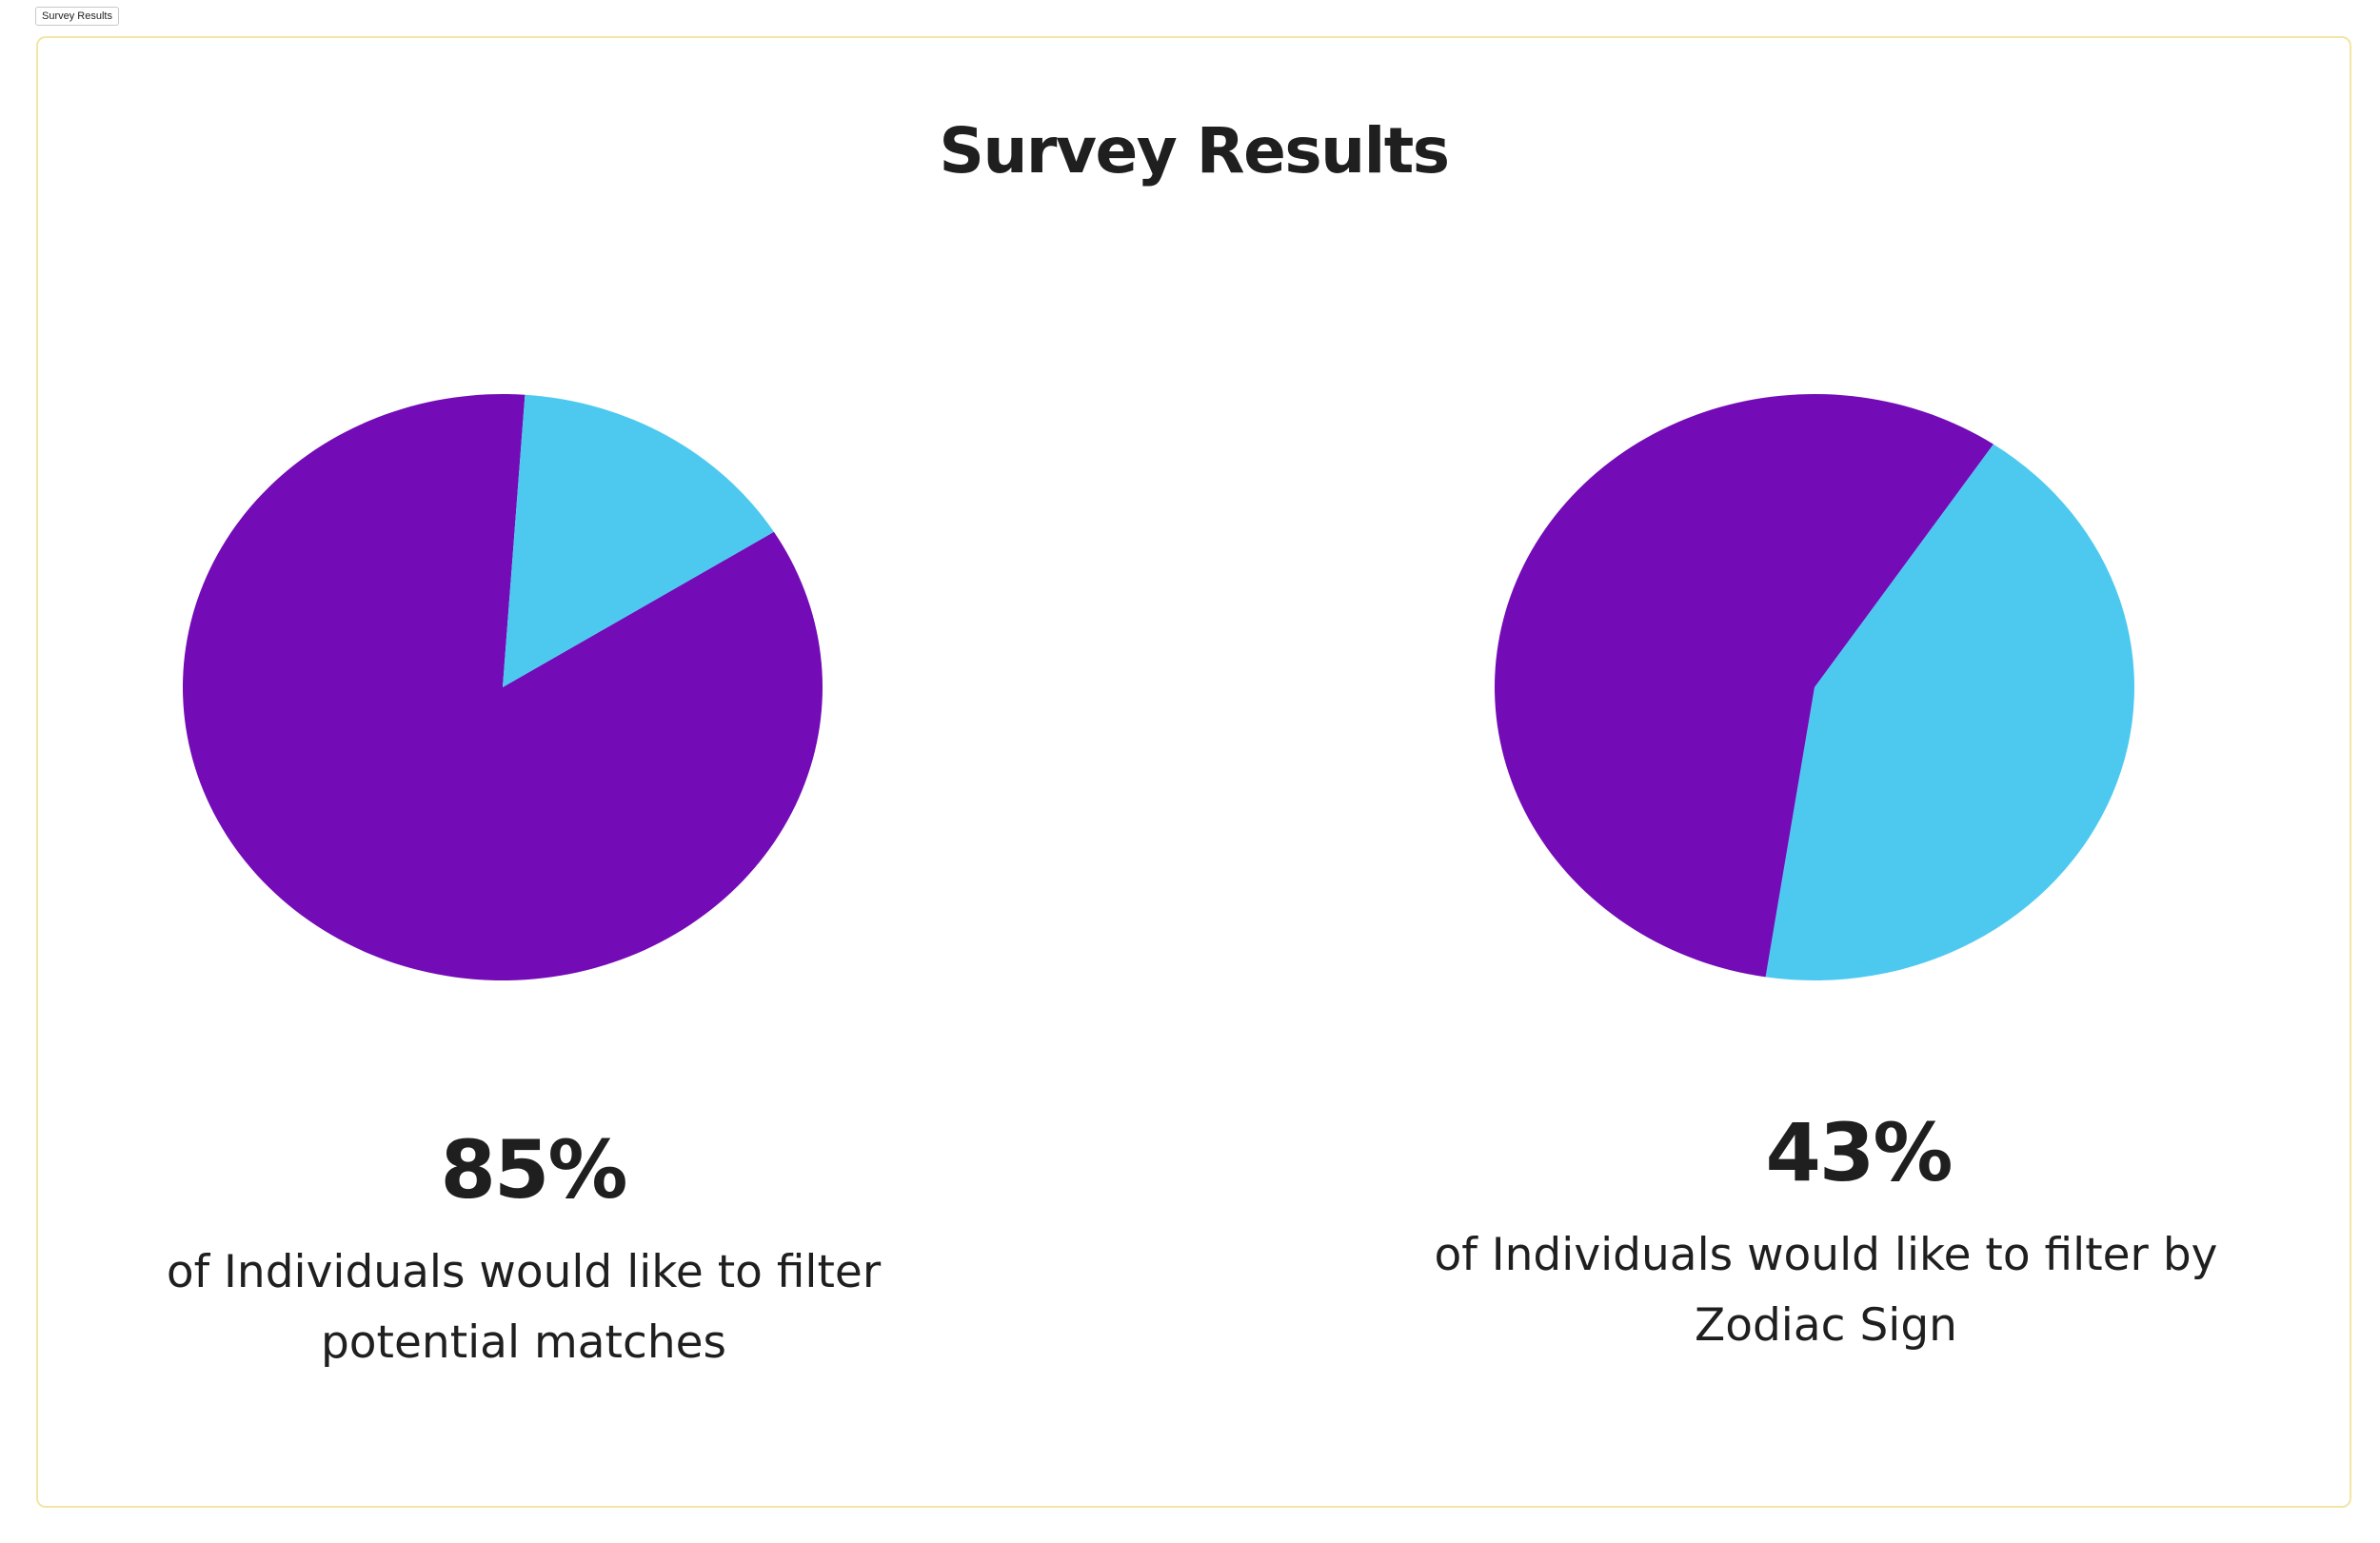  Describe the element at coordinates (77, 16) in the screenshot. I see `frame-label: Survey Results` at that location.